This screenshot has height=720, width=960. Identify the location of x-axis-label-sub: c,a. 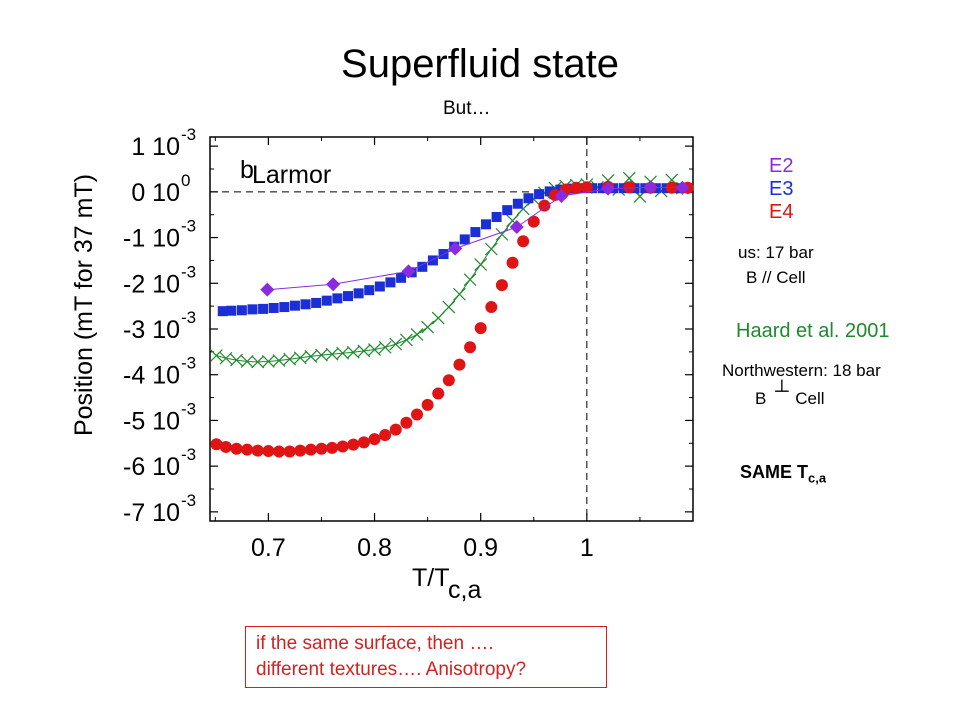
(464, 590).